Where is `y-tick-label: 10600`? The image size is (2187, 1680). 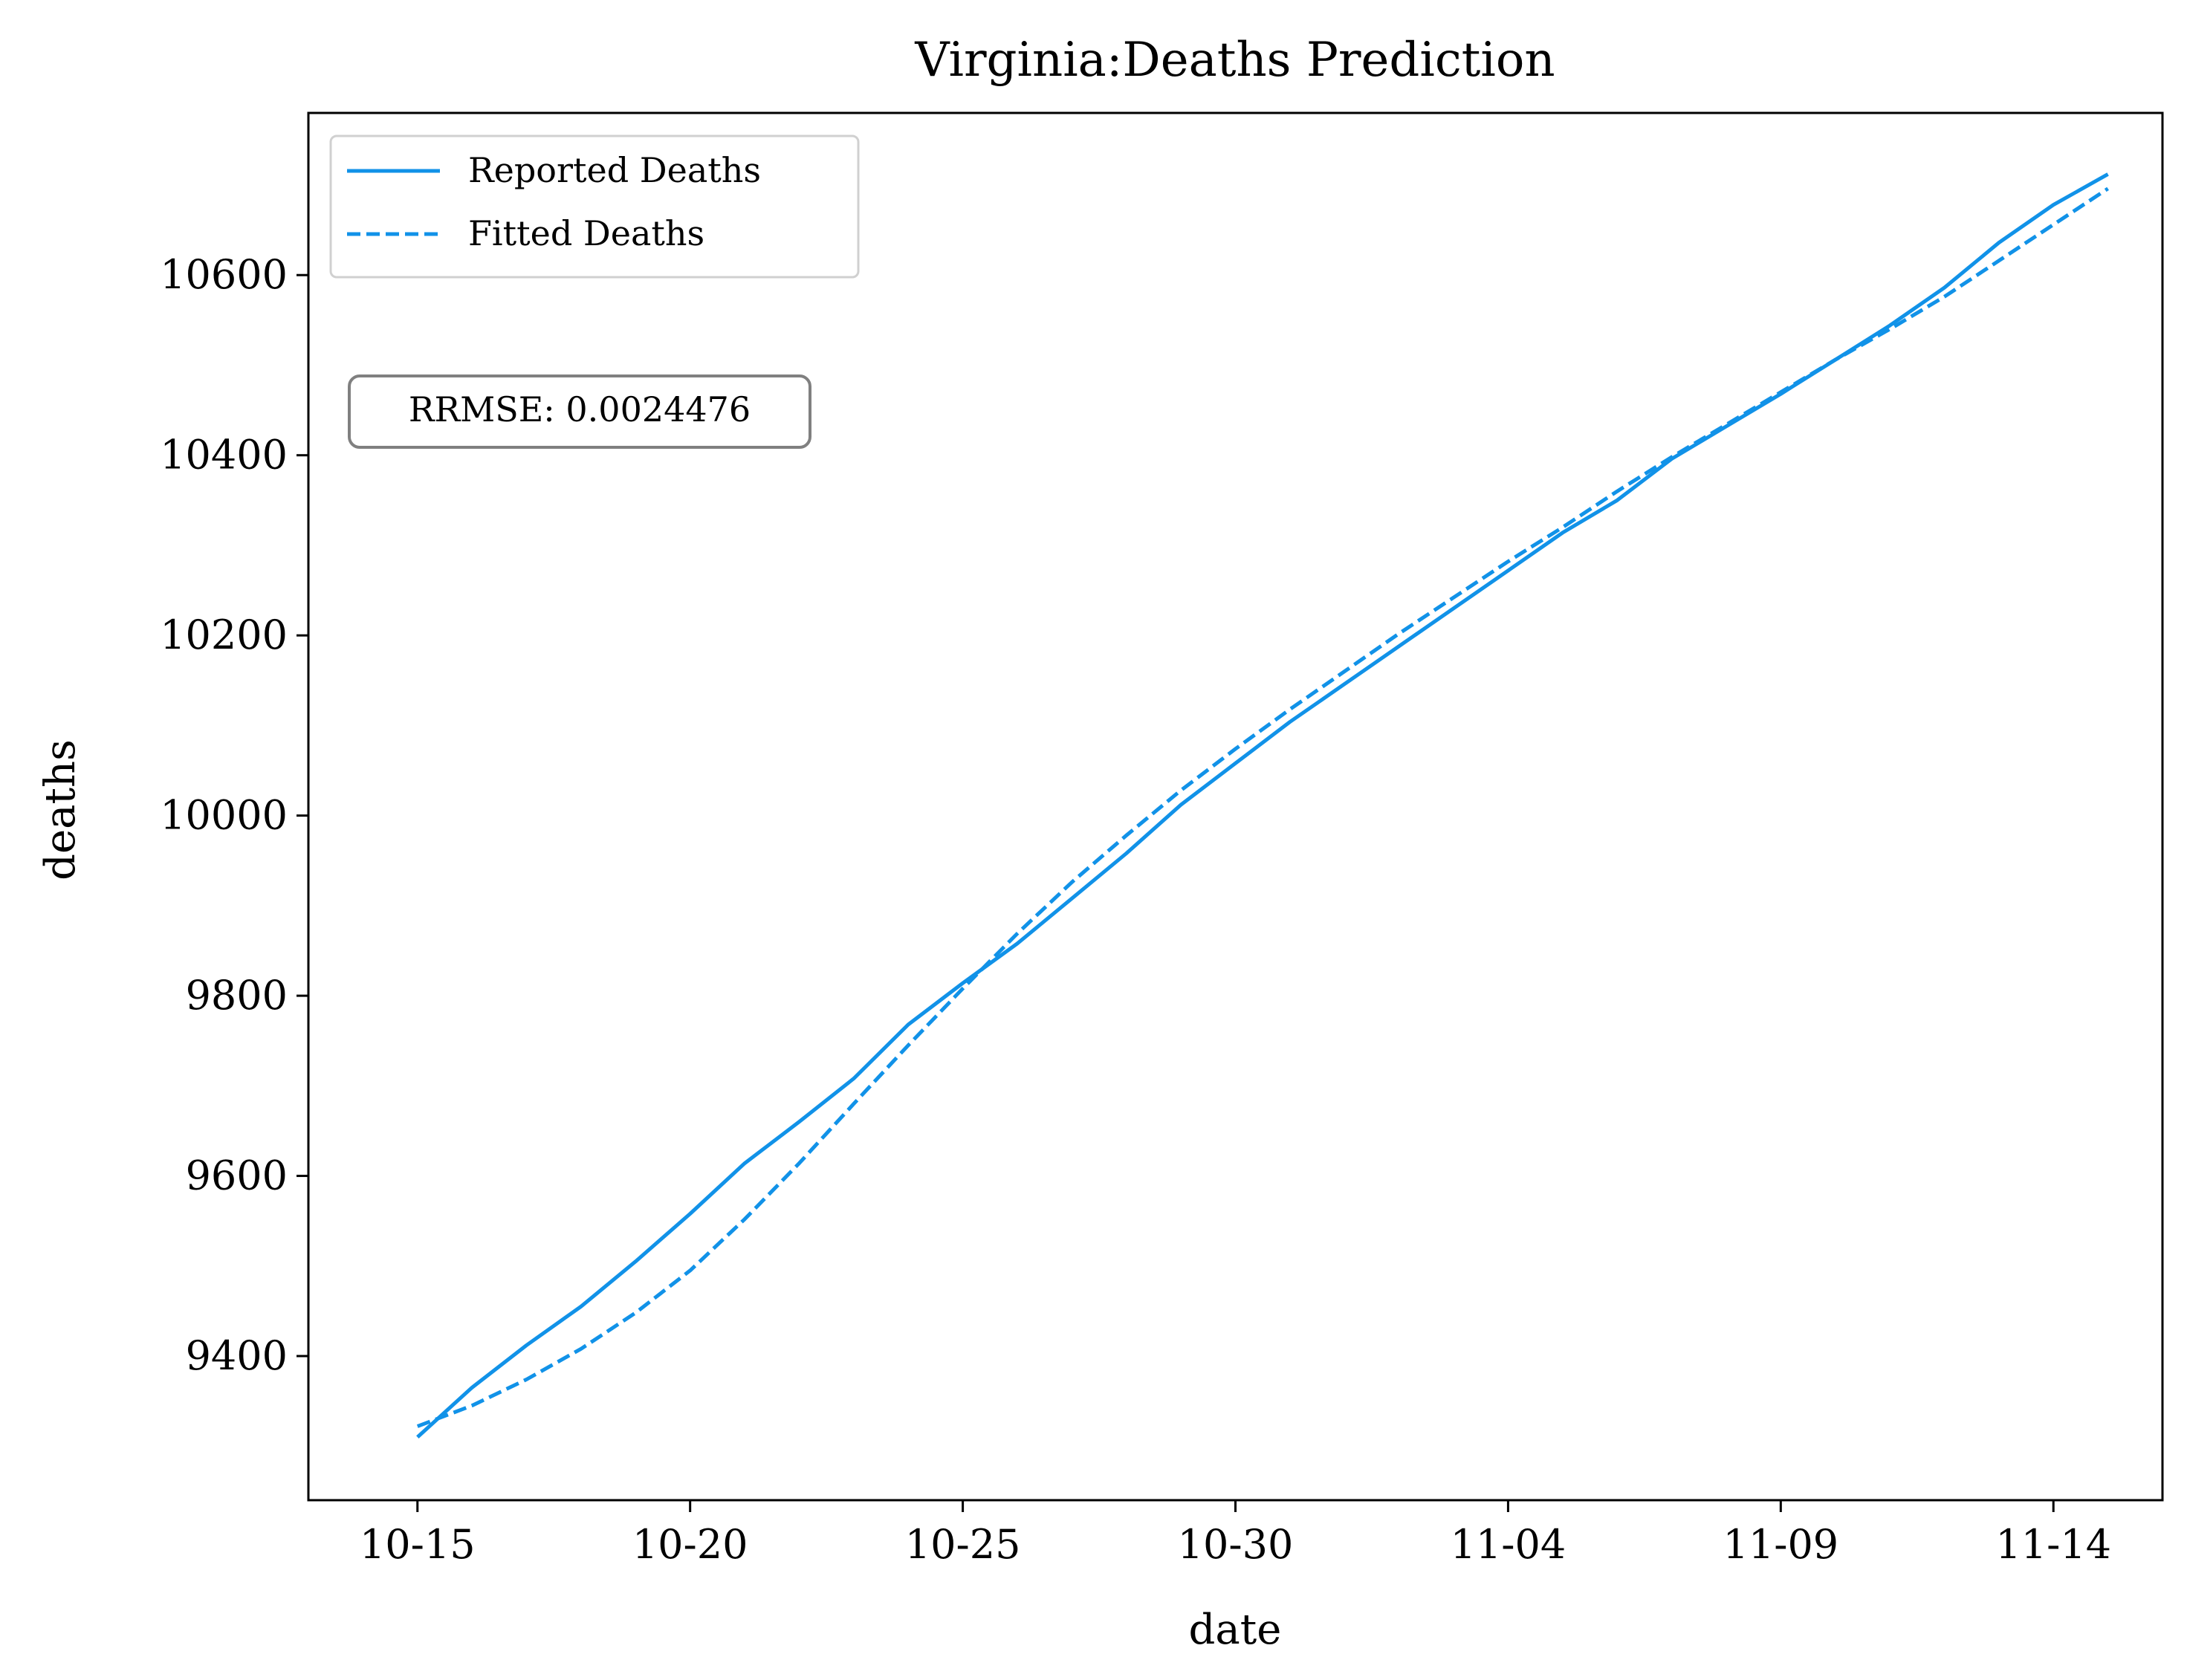
y-tick-label: 10600 is located at coordinates (224, 275).